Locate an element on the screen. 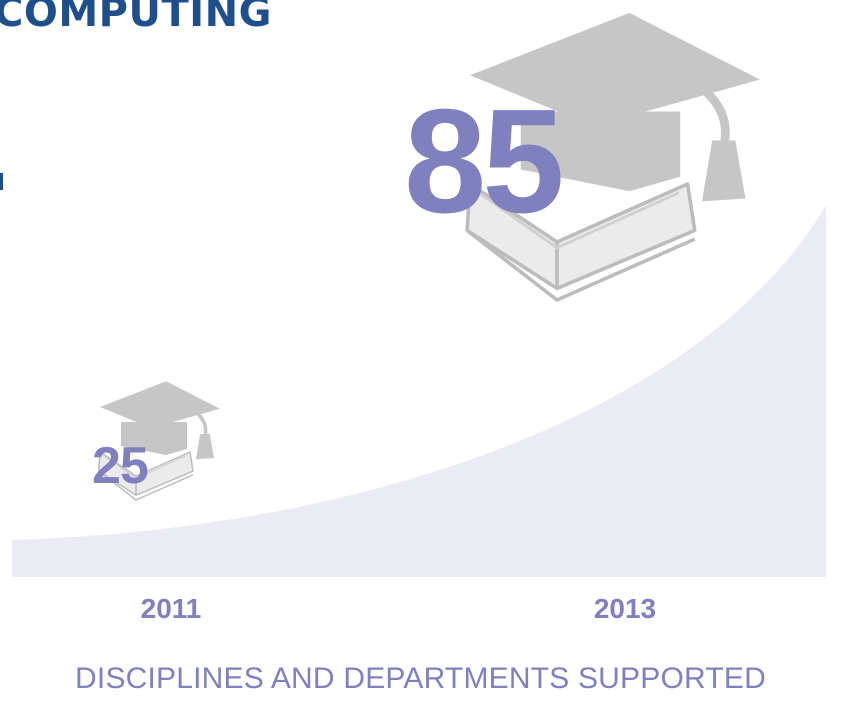 Image resolution: width=841 pixels, height=706 pixels. x-tick-label-2011: 2011 is located at coordinates (171, 608).